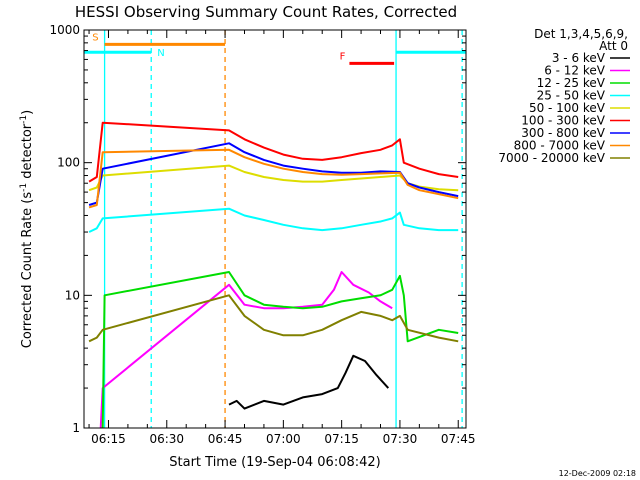 This screenshot has width=640, height=480. What do you see at coordinates (108, 439) in the screenshot?
I see `x-tick-label: 06:15` at bounding box center [108, 439].